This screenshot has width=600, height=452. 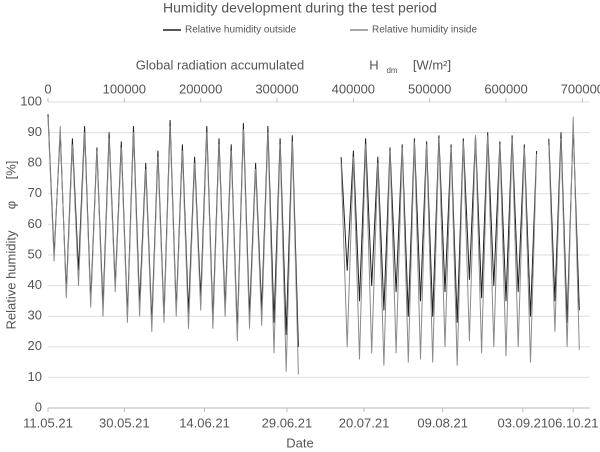 What do you see at coordinates (35, 192) in the screenshot?
I see `y-tick-label: 70` at bounding box center [35, 192].